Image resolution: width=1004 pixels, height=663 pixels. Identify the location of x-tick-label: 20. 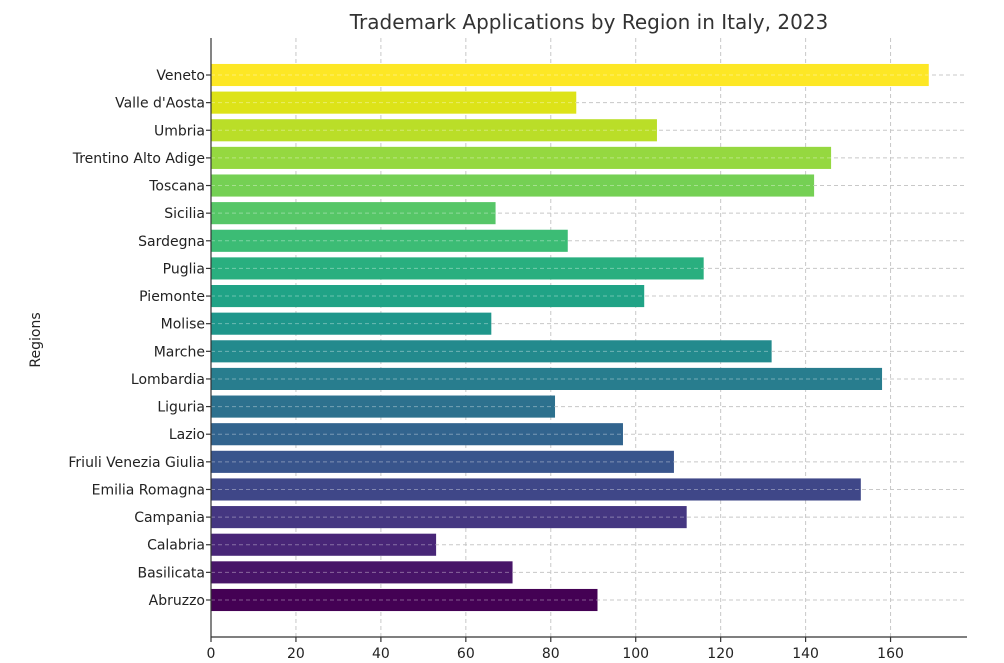
(296, 654).